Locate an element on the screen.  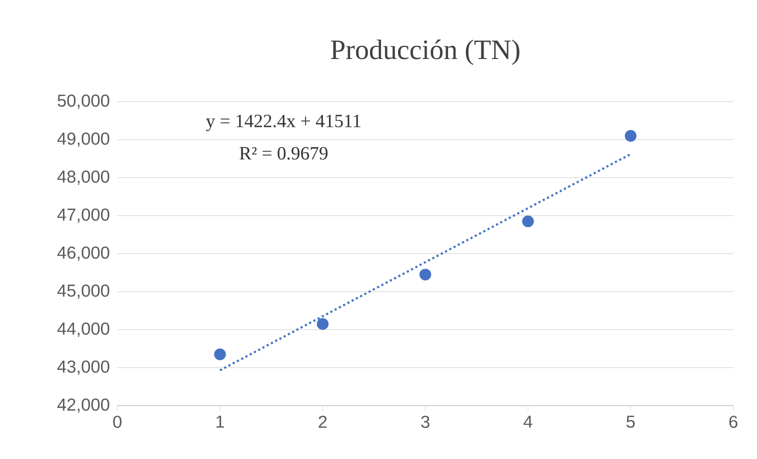
y-tick-label: 45,000 is located at coordinates (83, 291).